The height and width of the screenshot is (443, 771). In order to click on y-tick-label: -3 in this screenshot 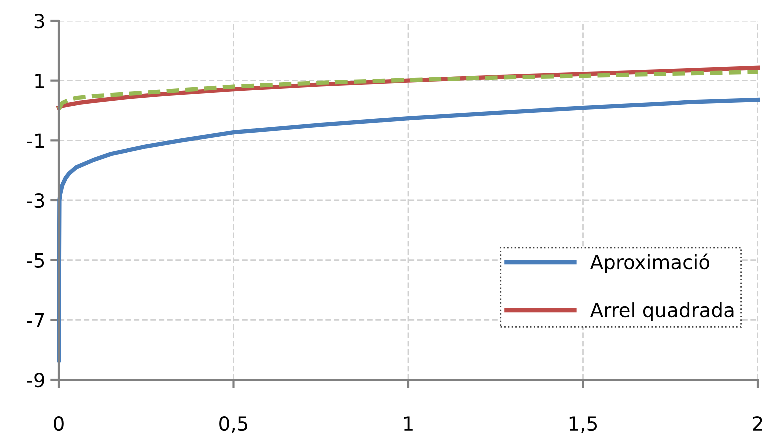, I will do `click(35, 200)`.